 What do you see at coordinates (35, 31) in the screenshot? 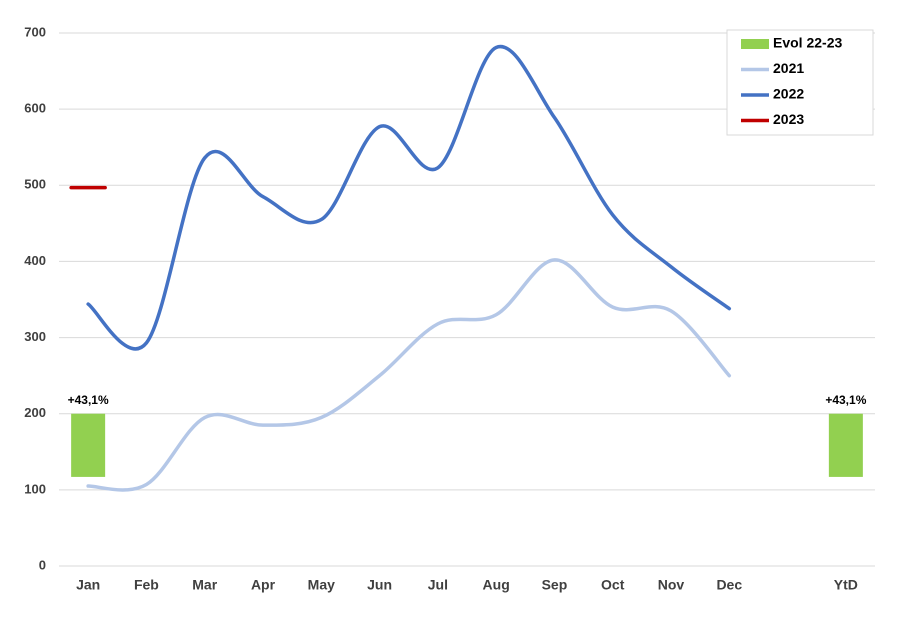
I see `y-tick-label: 700` at bounding box center [35, 31].